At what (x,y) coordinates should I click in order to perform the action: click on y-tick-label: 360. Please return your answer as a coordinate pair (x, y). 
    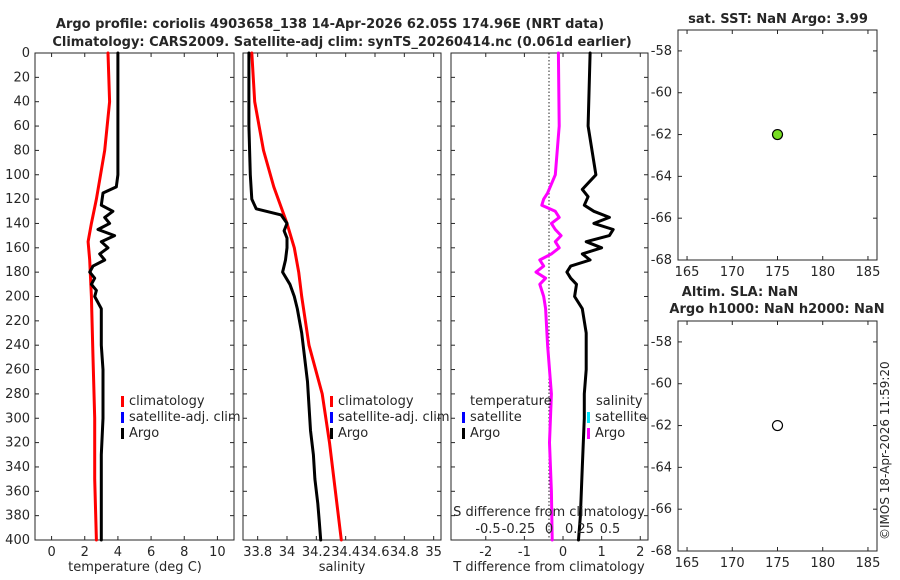
    Looking at the image, I should click on (17, 491).